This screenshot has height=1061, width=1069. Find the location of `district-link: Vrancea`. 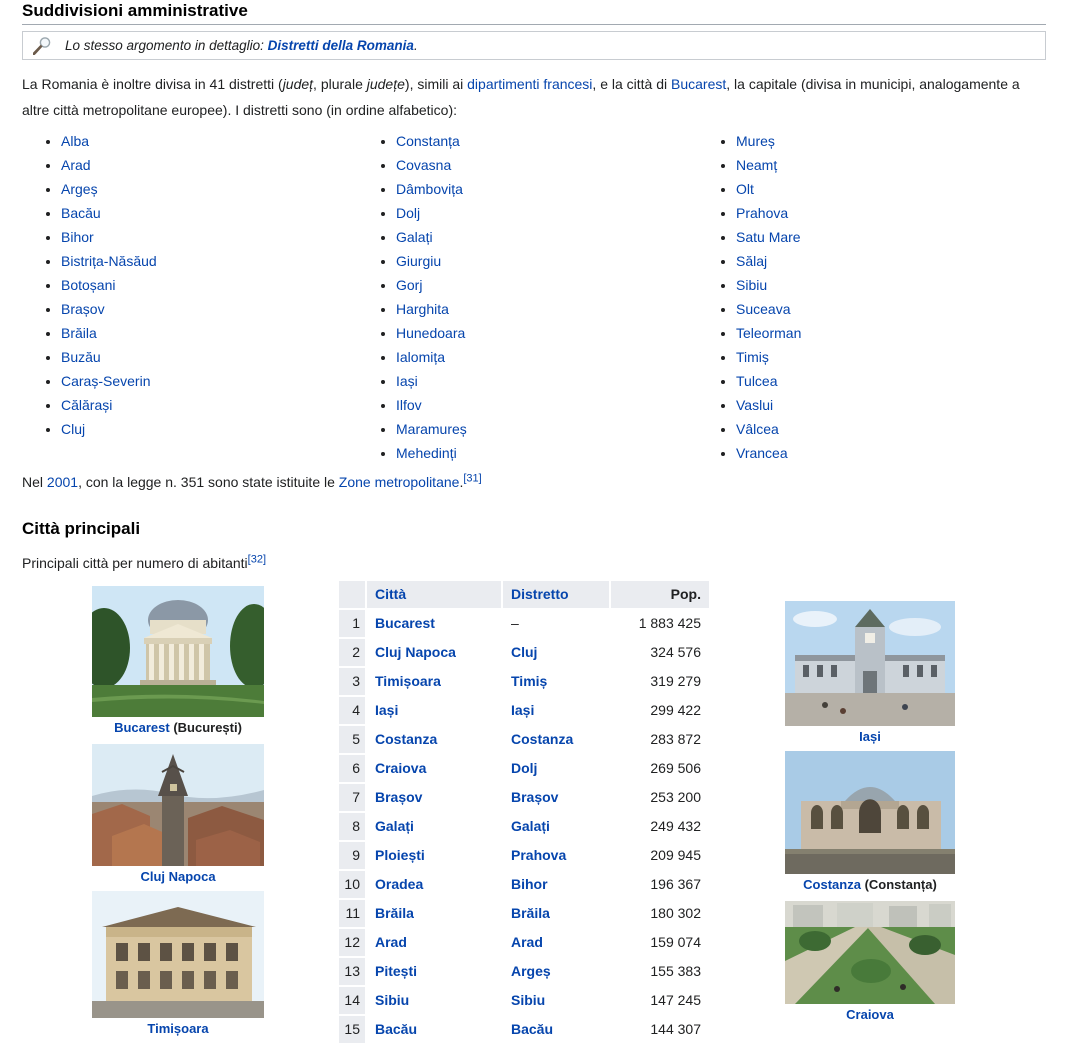

district-link: Vrancea is located at coordinates (762, 453).